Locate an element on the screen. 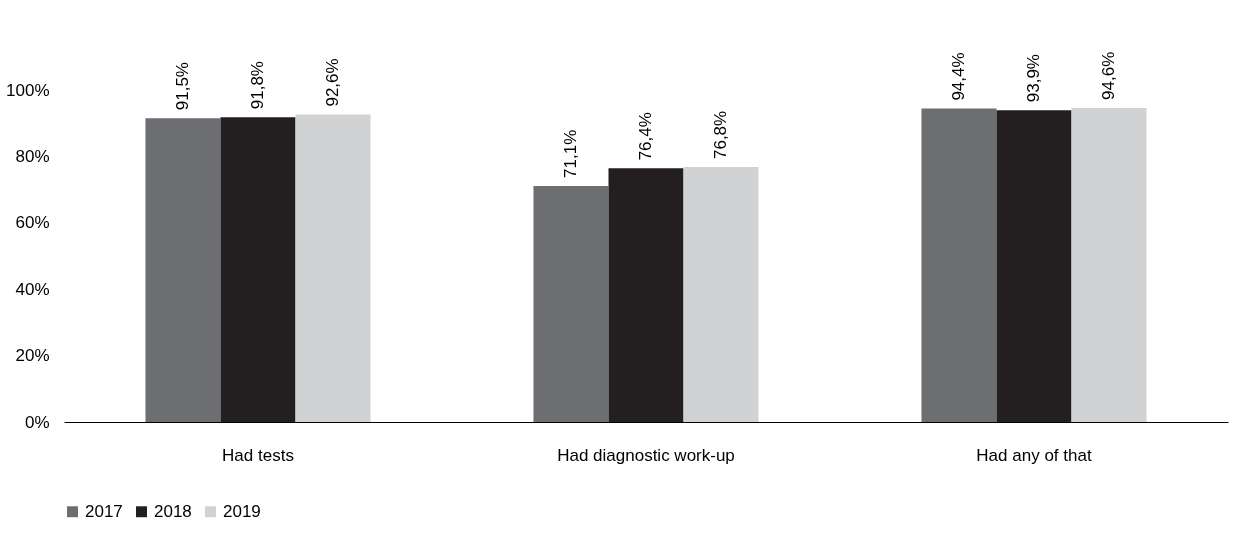 The width and height of the screenshot is (1238, 540). legend-label: 2019 is located at coordinates (242, 511).